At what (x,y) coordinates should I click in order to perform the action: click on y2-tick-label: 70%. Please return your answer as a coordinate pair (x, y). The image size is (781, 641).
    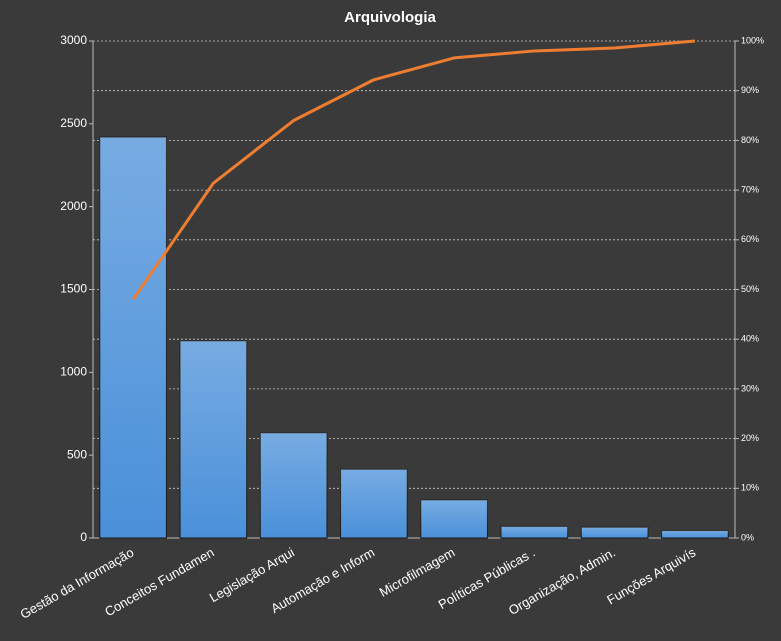
    Looking at the image, I should click on (750, 189).